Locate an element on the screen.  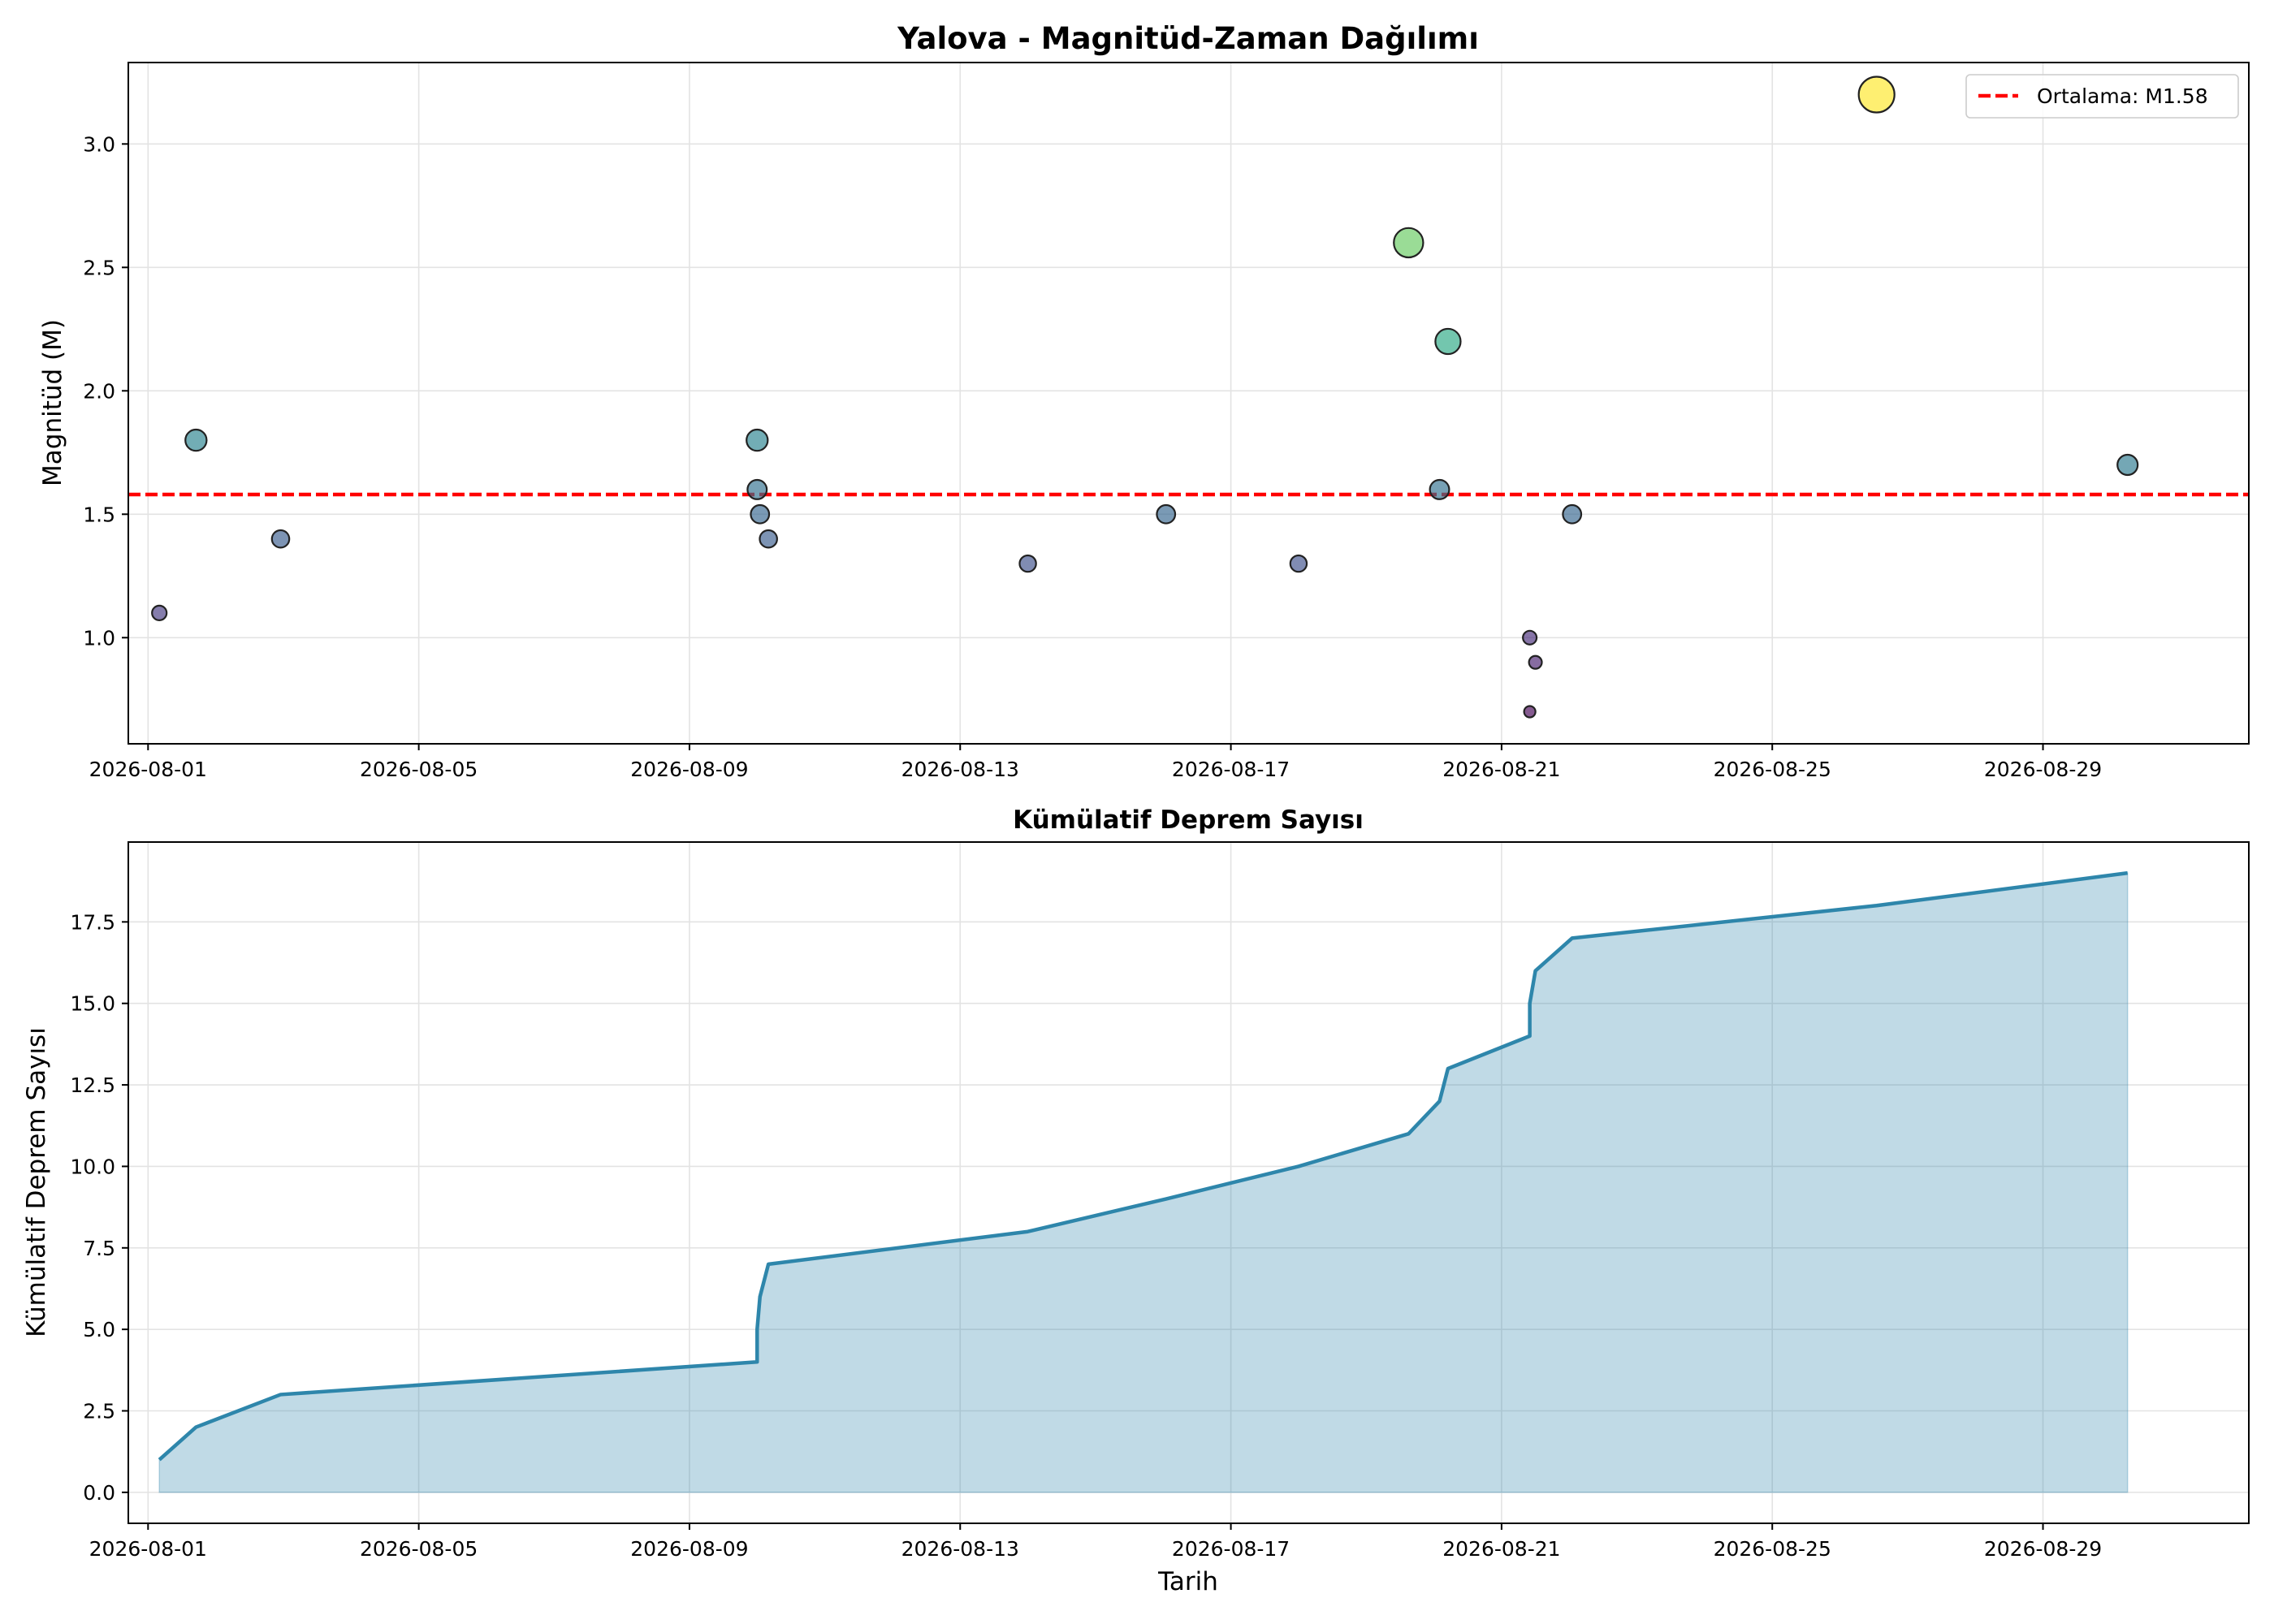
bottom-chart-title: Kümülatif Deprem Sayısı is located at coordinates (1188, 821).